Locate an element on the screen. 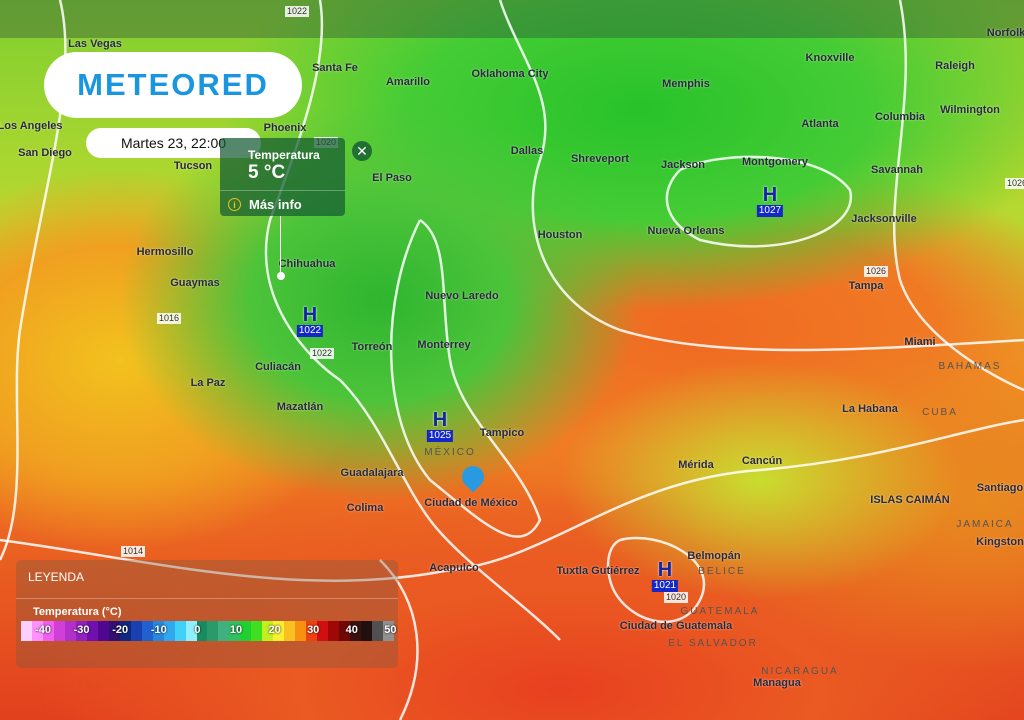 The image size is (1024, 720). city-label: Kingston is located at coordinates (1000, 542).